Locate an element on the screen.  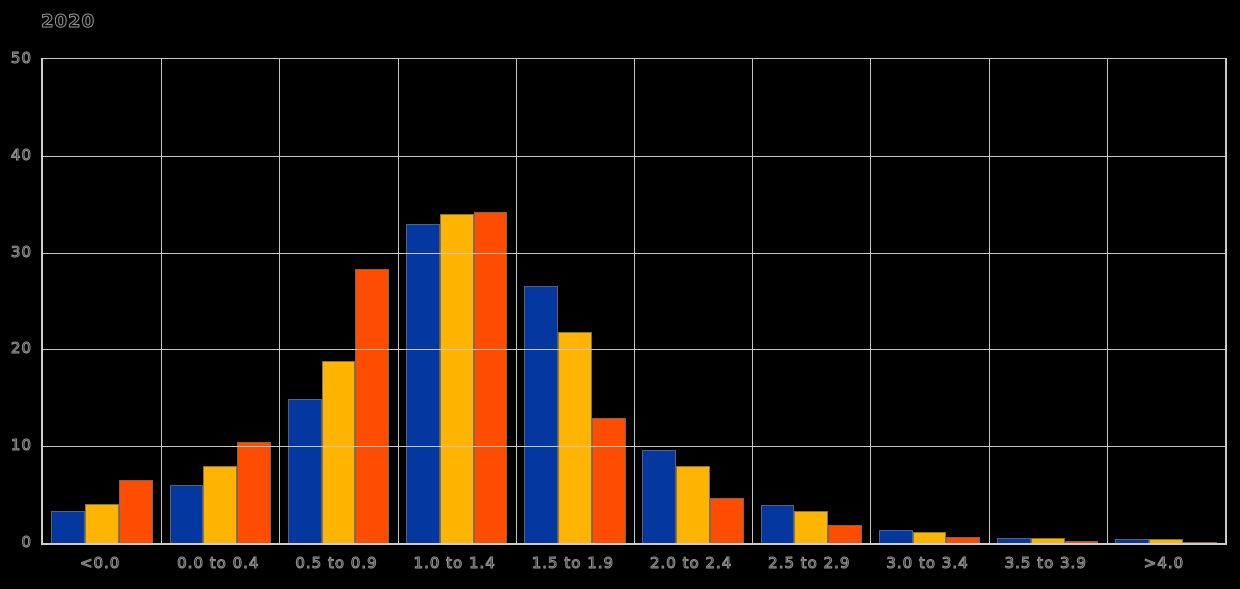
y-axis-tick-label: 10 is located at coordinates (21, 445).